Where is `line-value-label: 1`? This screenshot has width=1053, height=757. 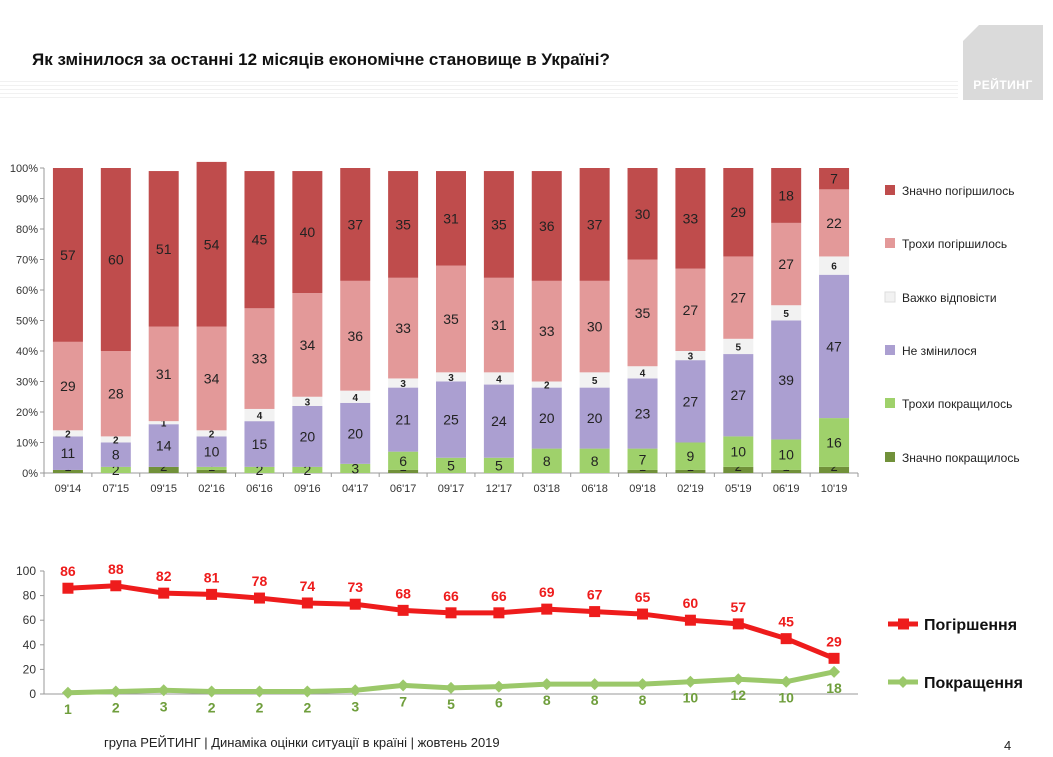 line-value-label: 1 is located at coordinates (68, 709).